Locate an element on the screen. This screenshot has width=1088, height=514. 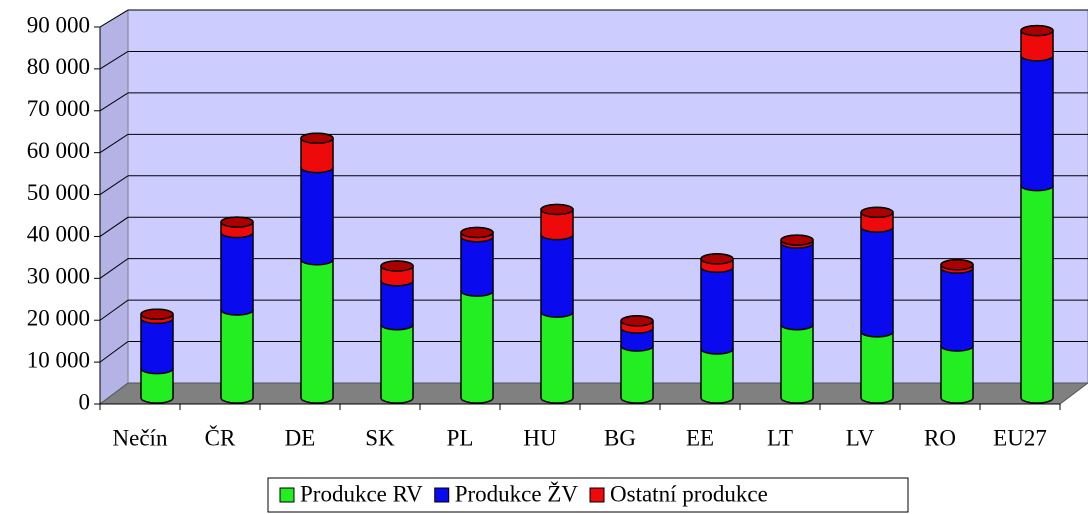
x-tick-label: LT is located at coordinates (780, 437).